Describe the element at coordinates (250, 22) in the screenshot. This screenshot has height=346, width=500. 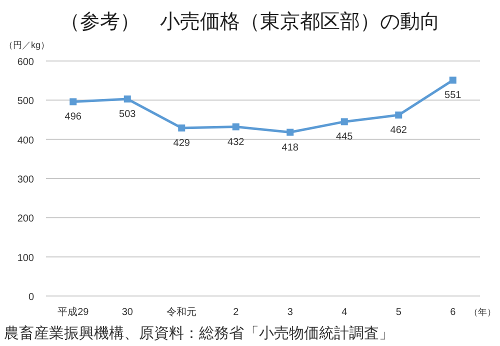
I see `chart-title: （参考） 小売価格（東京都区部）の動向` at that location.